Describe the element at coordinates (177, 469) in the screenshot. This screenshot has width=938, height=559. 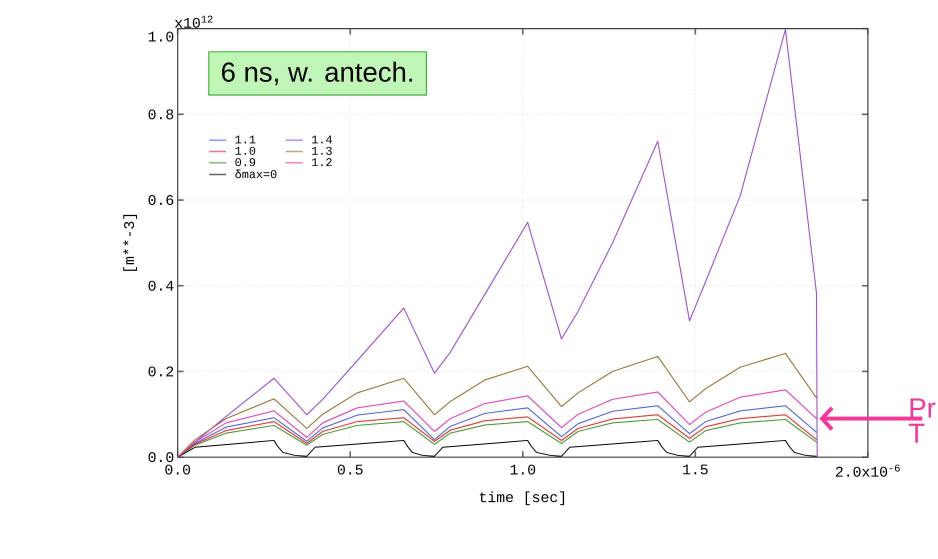
I see `x-tick-label: 0.0` at that location.